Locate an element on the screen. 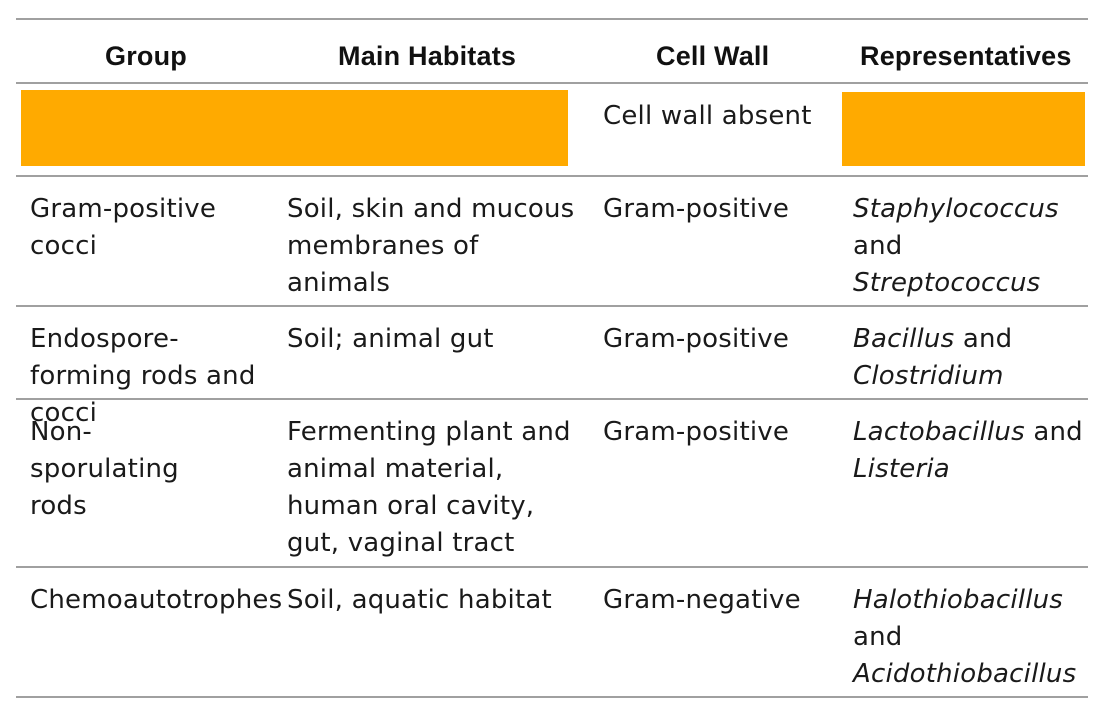 The width and height of the screenshot is (1108, 710). habitats-value: Soil; animal gut is located at coordinates (390, 339).